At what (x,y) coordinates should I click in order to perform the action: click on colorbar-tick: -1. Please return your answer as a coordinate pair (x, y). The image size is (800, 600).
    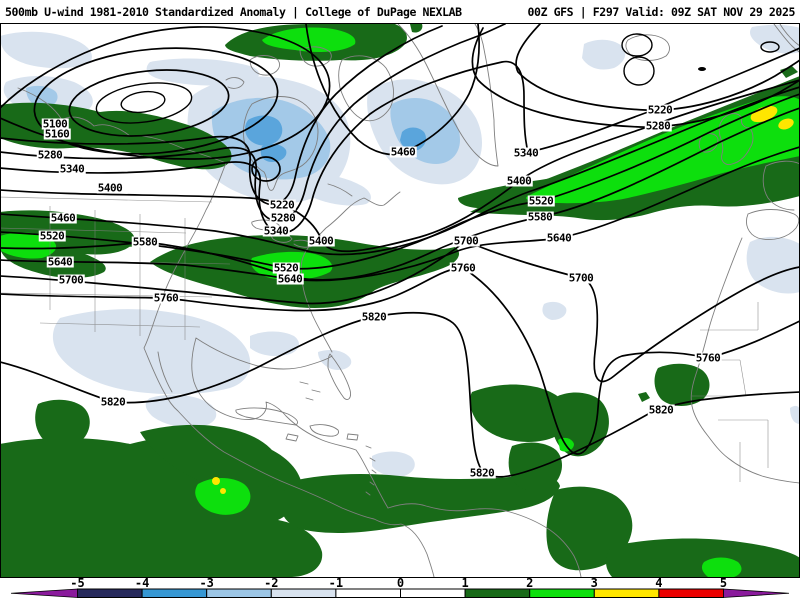
    Looking at the image, I should click on (336, 583).